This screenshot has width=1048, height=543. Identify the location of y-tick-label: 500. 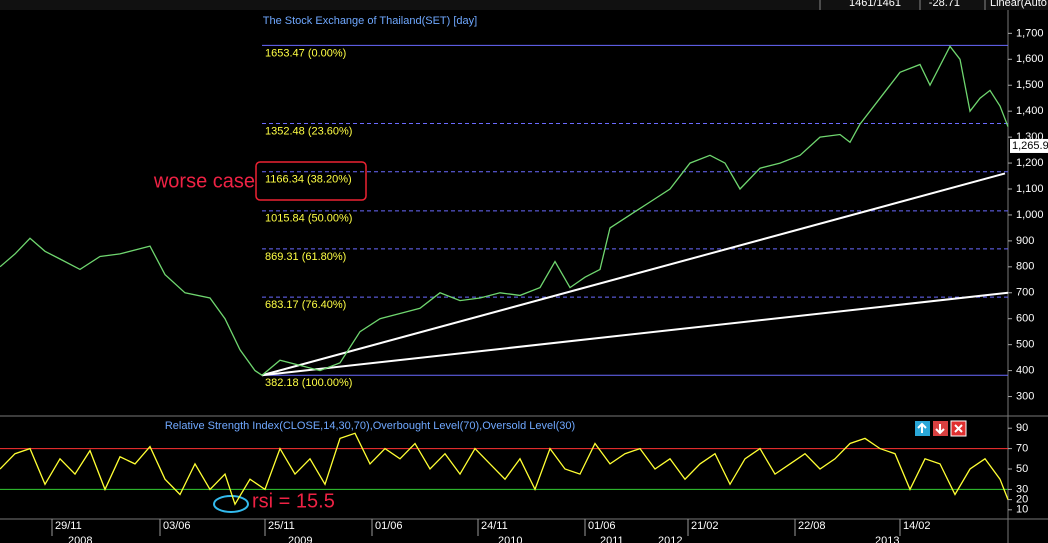
(1025, 345).